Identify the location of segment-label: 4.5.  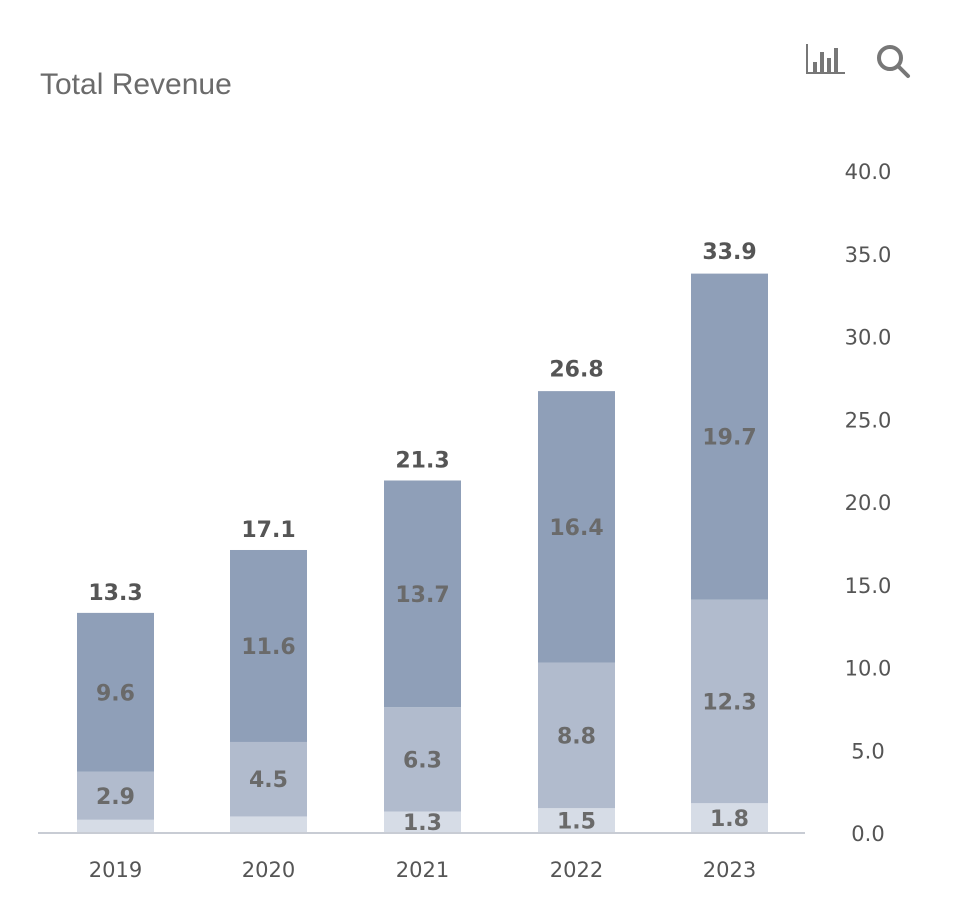
(268, 780).